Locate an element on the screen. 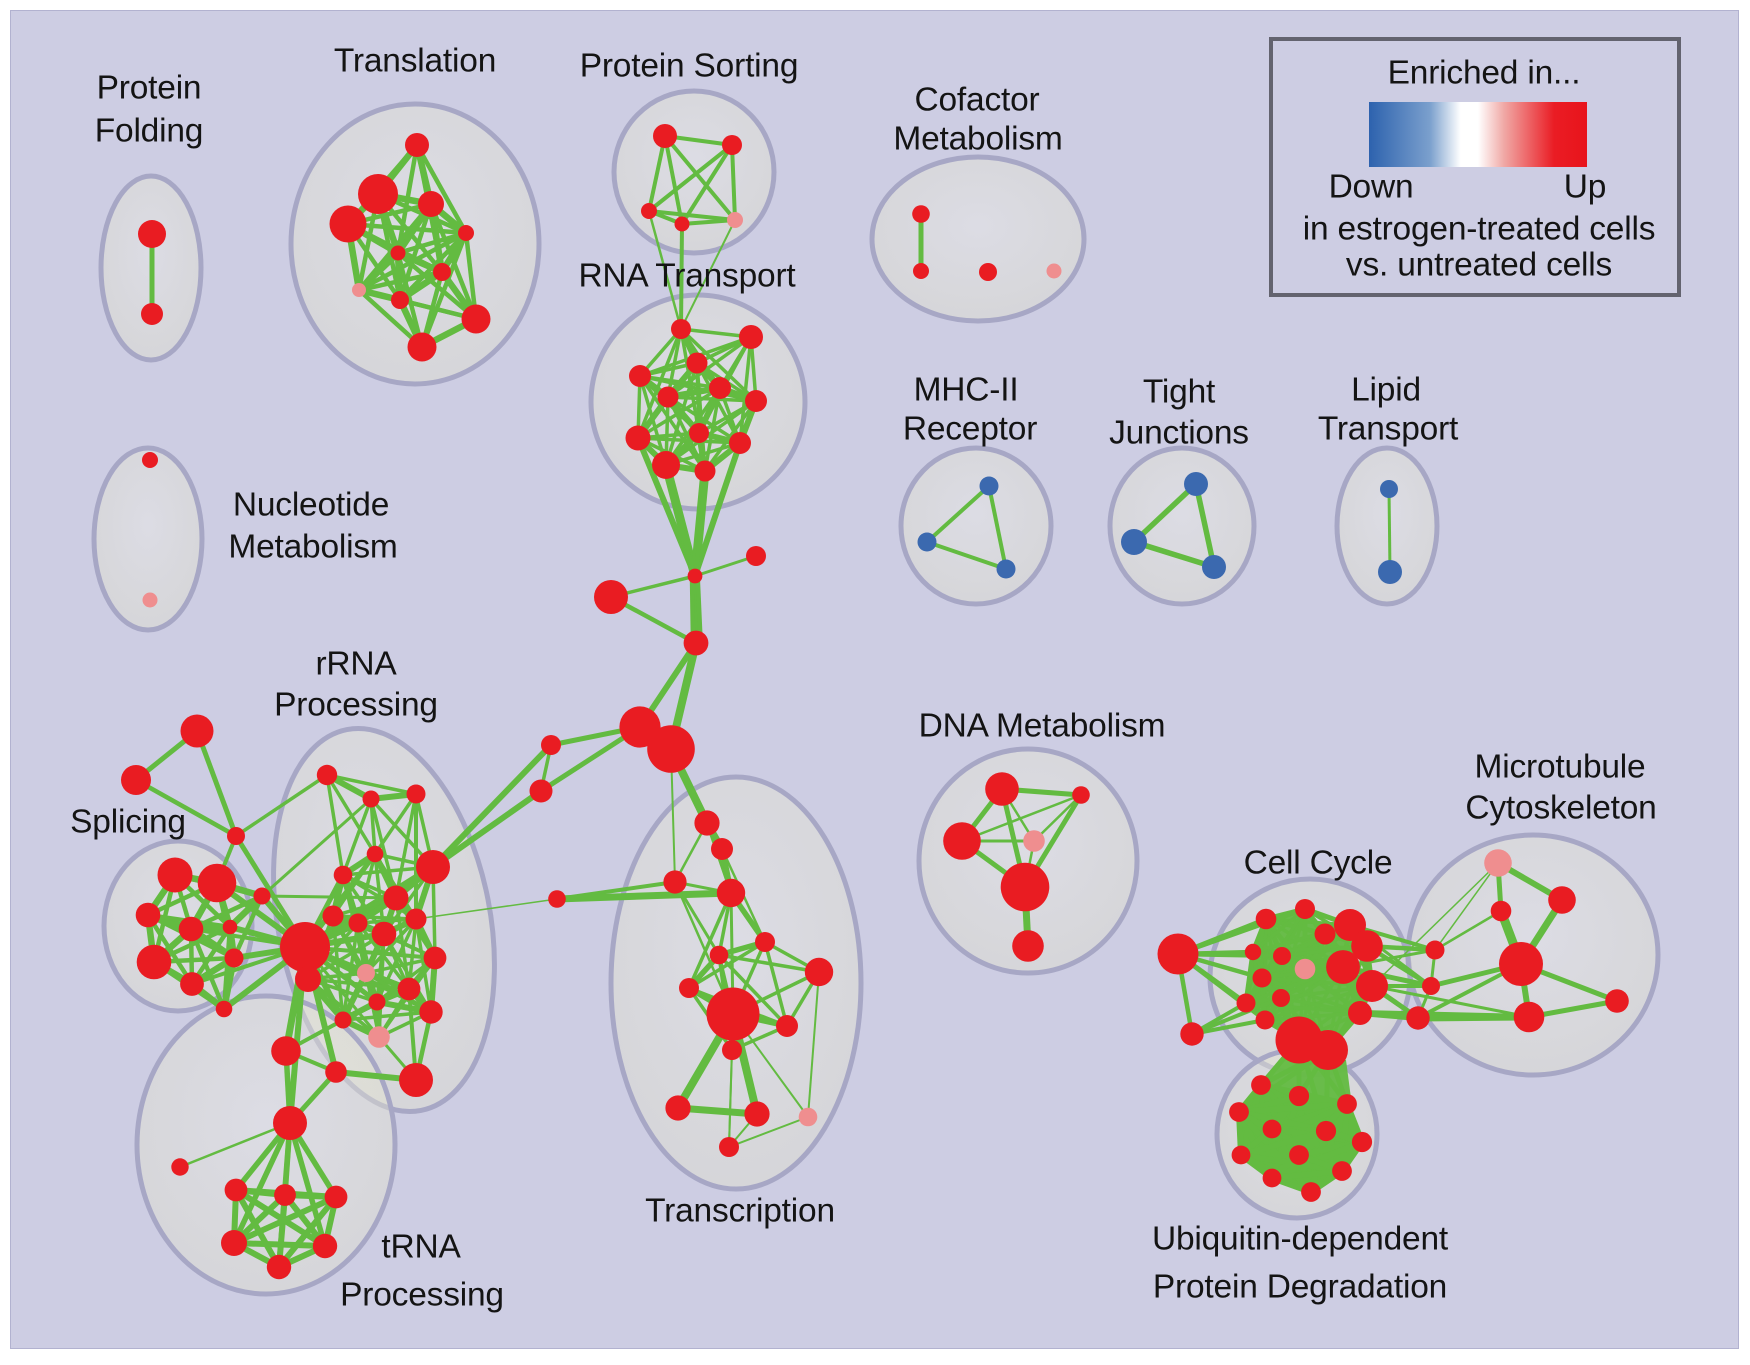 This screenshot has height=1365, width=1750. svg-text: Cell Cycle is located at coordinates (1318, 863).